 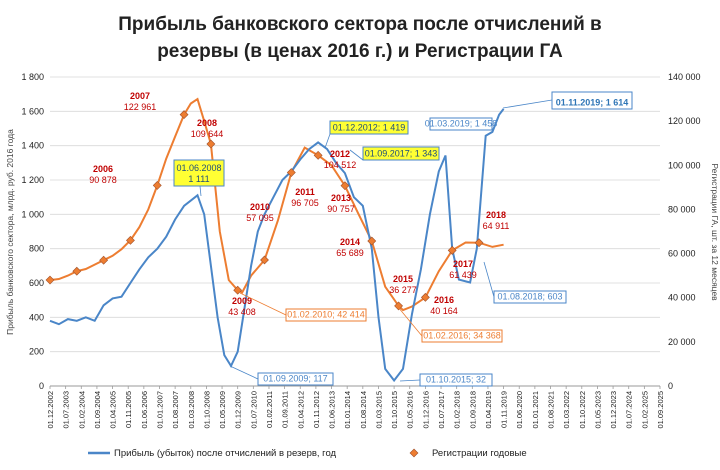 What do you see at coordinates (340, 154) in the screenshot?
I see `year-label: 2012` at bounding box center [340, 154].